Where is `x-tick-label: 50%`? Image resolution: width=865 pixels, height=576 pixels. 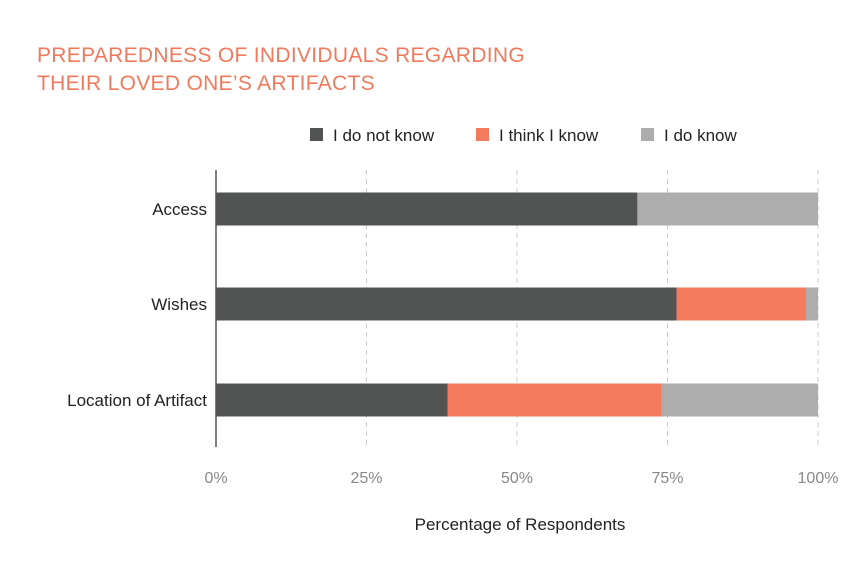 x-tick-label: 50% is located at coordinates (517, 478).